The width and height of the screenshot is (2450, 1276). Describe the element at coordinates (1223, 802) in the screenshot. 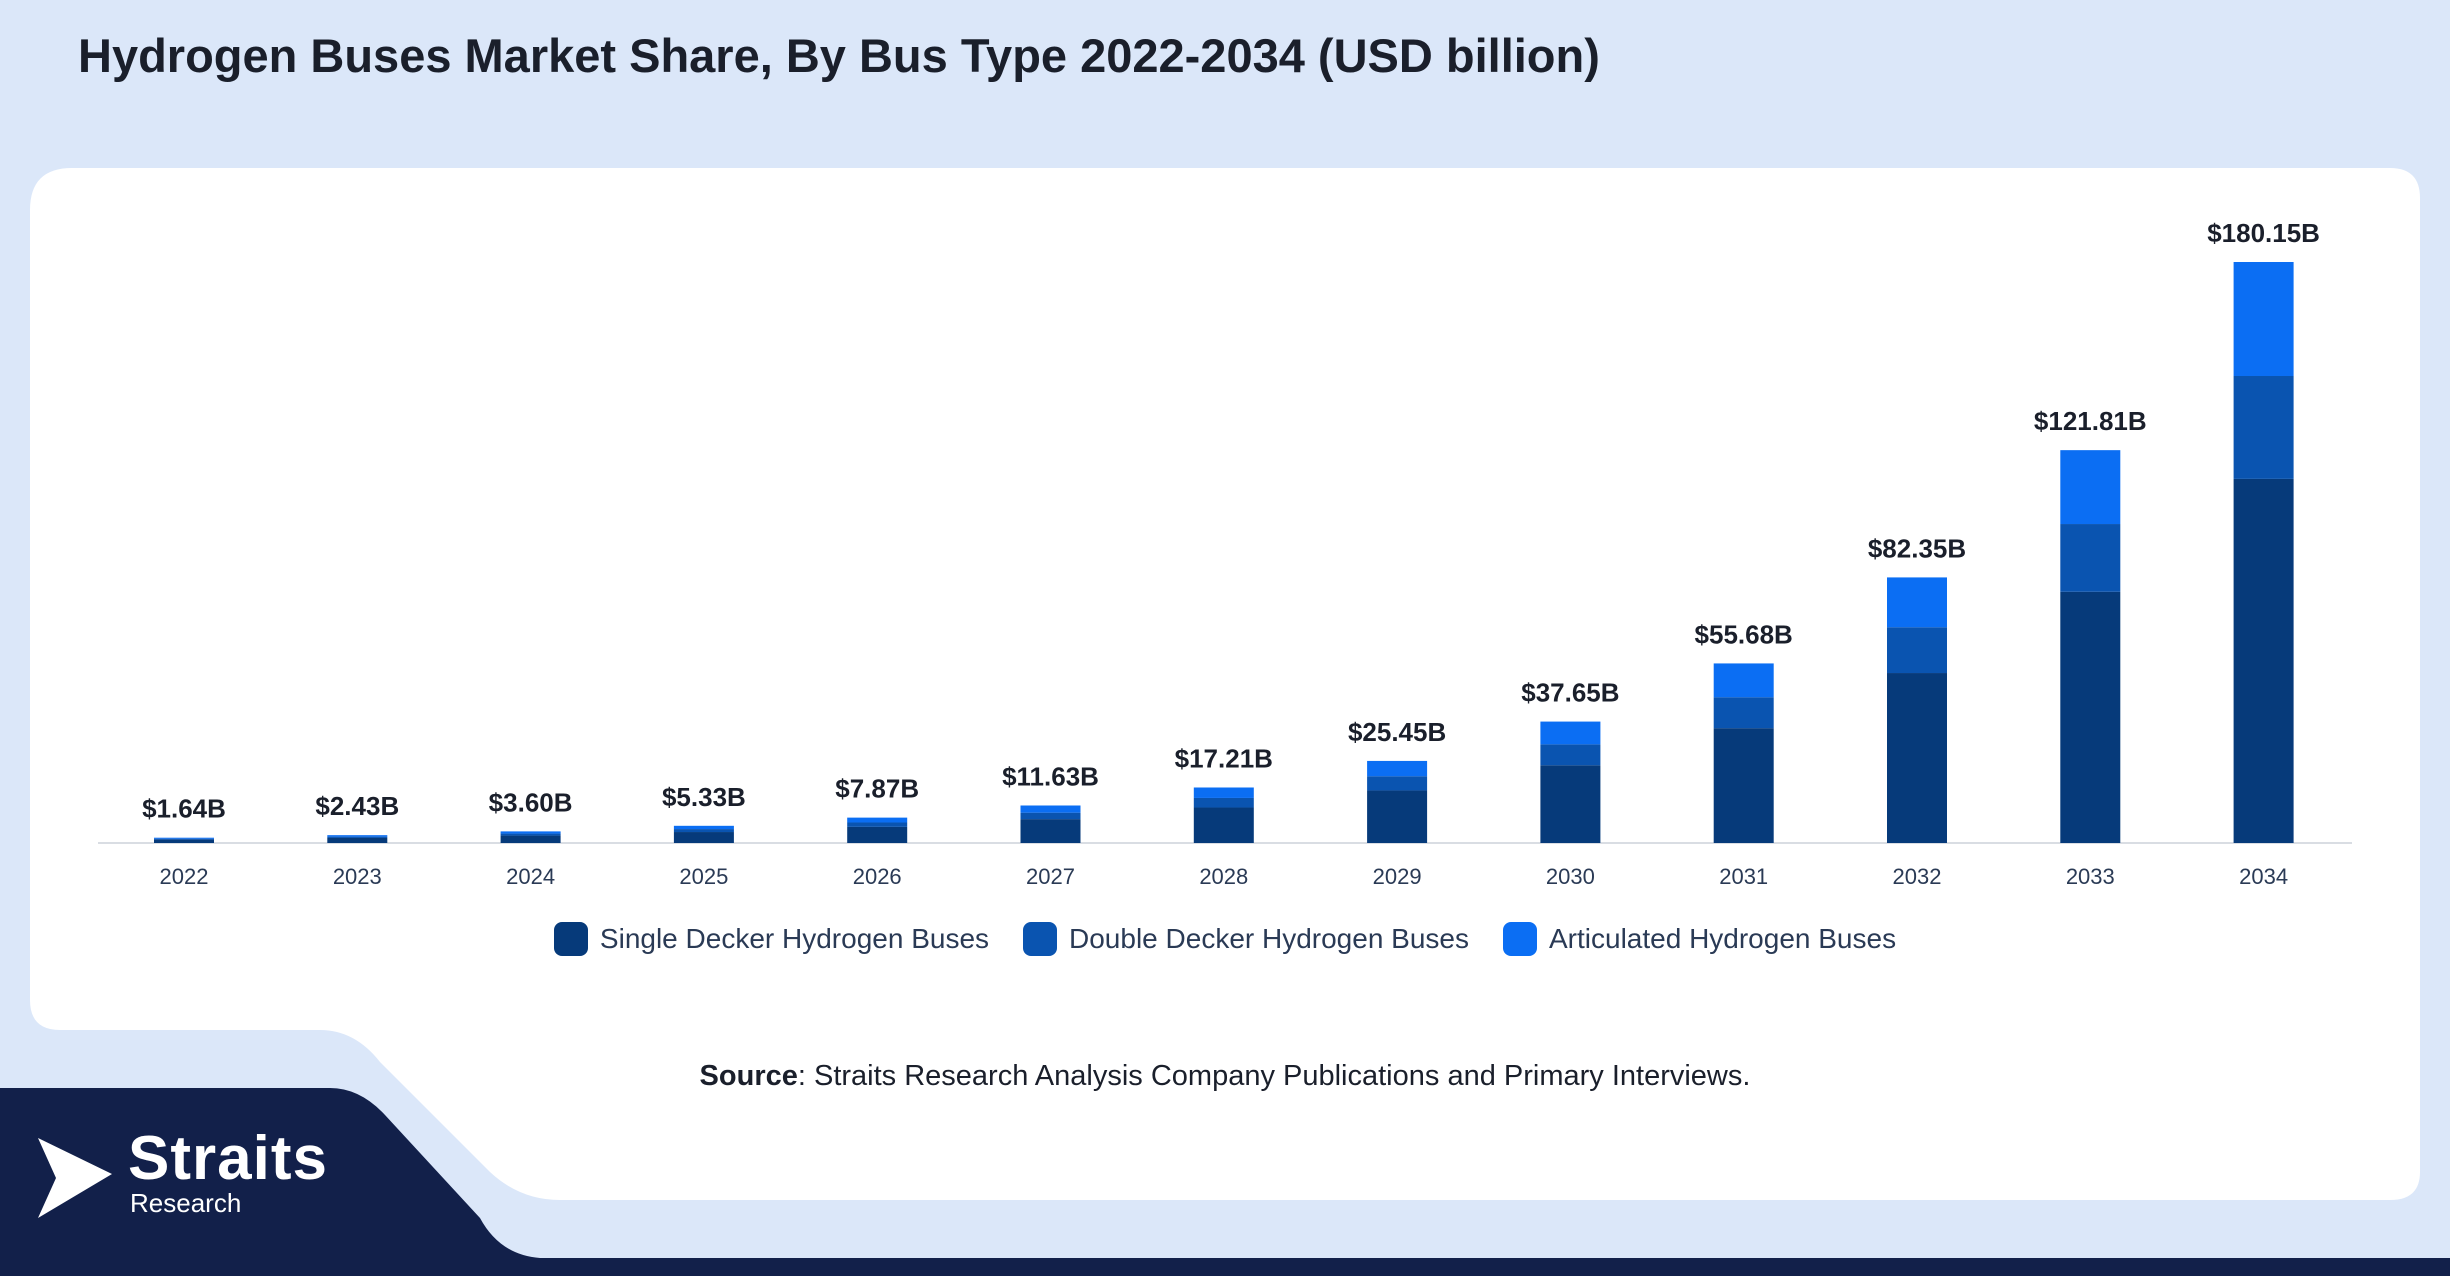

I see `bar-double-decker-2028` at that location.